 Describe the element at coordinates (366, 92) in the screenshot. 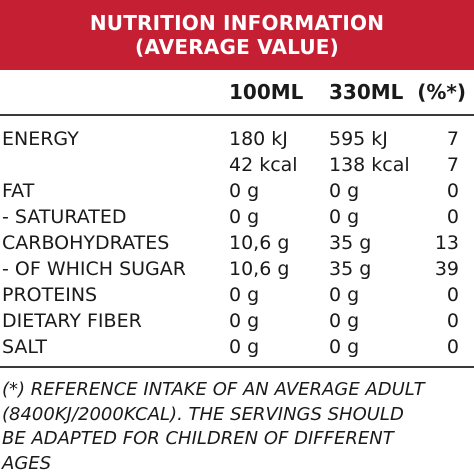

I see `column-header-330ml: 330ML` at that location.